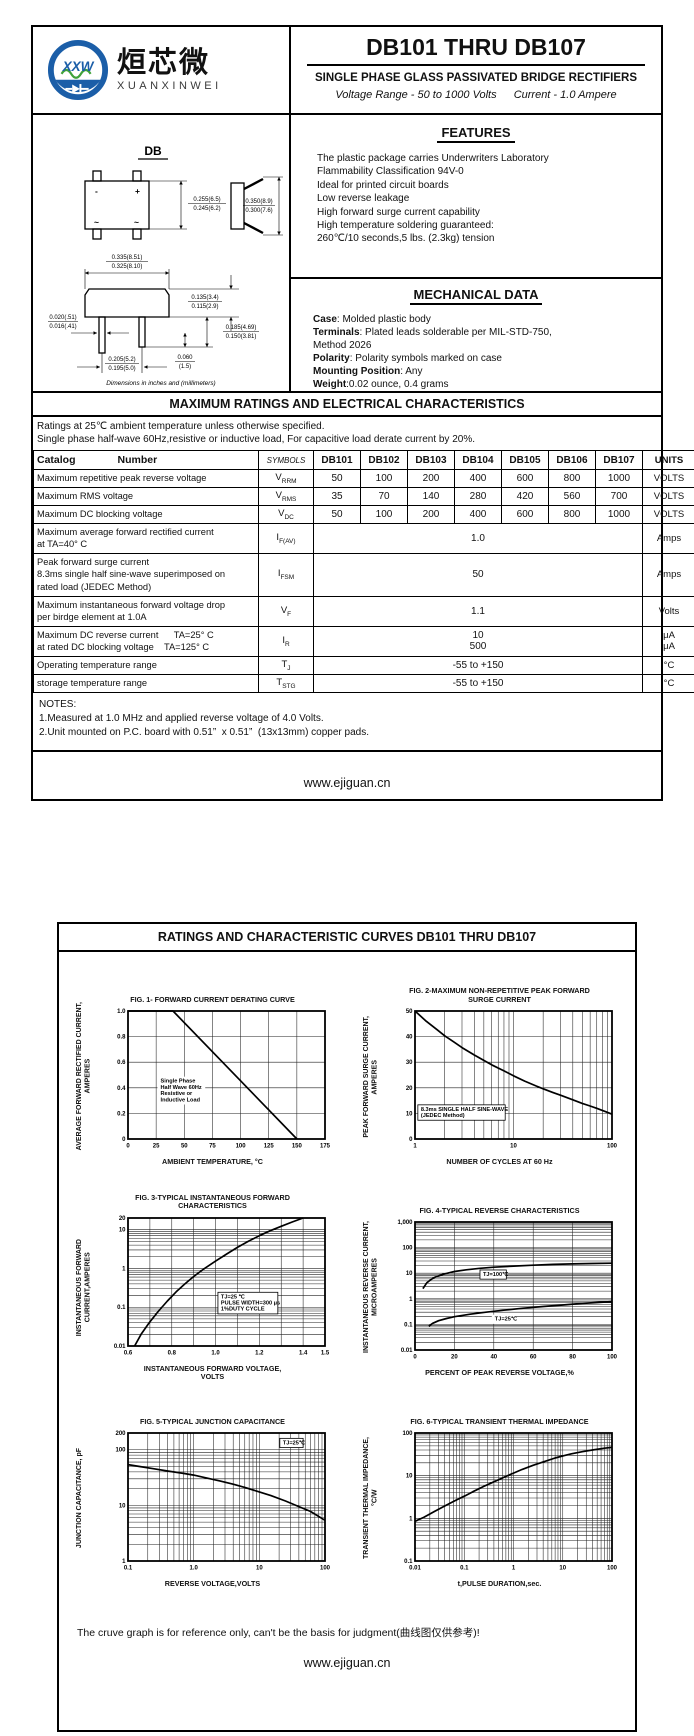 This screenshot has width=694, height=1736. I want to click on svg-text: 25, so click(155, 1147).